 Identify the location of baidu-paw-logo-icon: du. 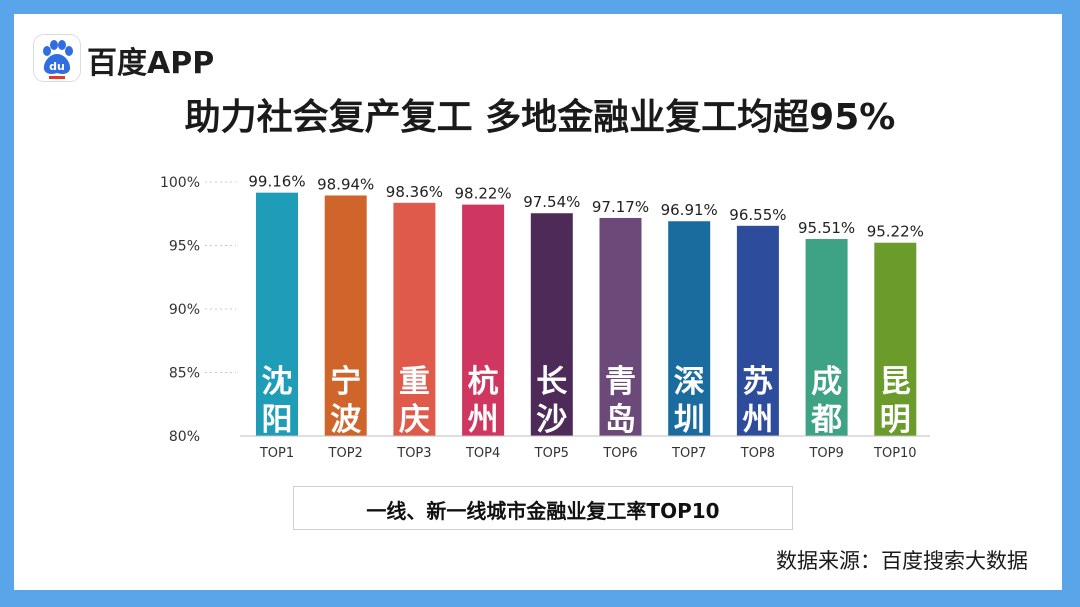
(58, 59).